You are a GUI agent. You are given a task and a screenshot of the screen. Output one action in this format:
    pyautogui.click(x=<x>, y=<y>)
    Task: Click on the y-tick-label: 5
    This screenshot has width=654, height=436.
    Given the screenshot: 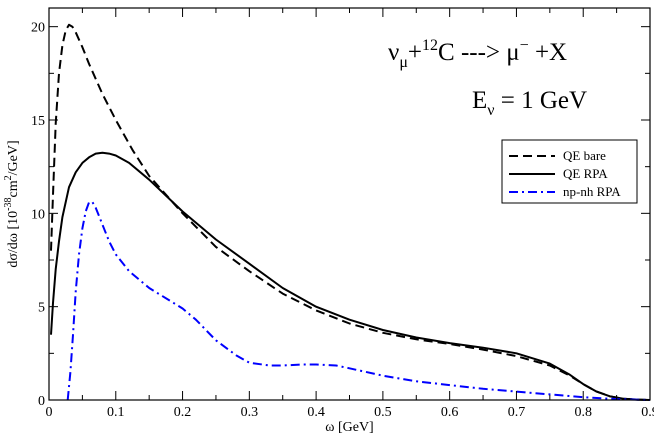 What is the action you would take?
    pyautogui.click(x=41, y=308)
    